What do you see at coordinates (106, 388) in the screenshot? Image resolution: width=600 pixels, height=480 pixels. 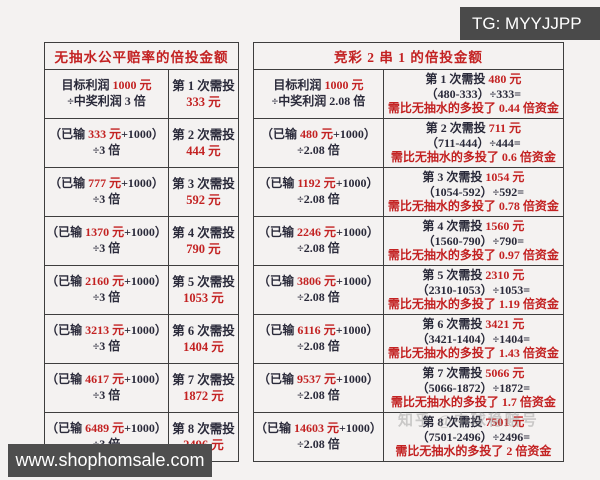 I see `fair-formula-cell: （已输 4617 元+1000） ÷3 倍` at bounding box center [106, 388].